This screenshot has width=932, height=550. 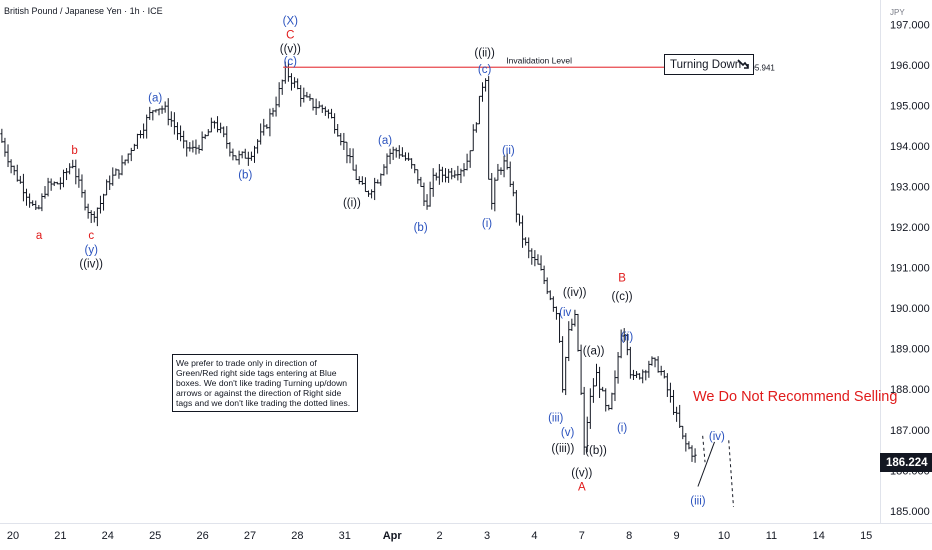 What do you see at coordinates (795, 397) in the screenshot?
I see `warning-text: We Do Not Recommend Selling` at bounding box center [795, 397].